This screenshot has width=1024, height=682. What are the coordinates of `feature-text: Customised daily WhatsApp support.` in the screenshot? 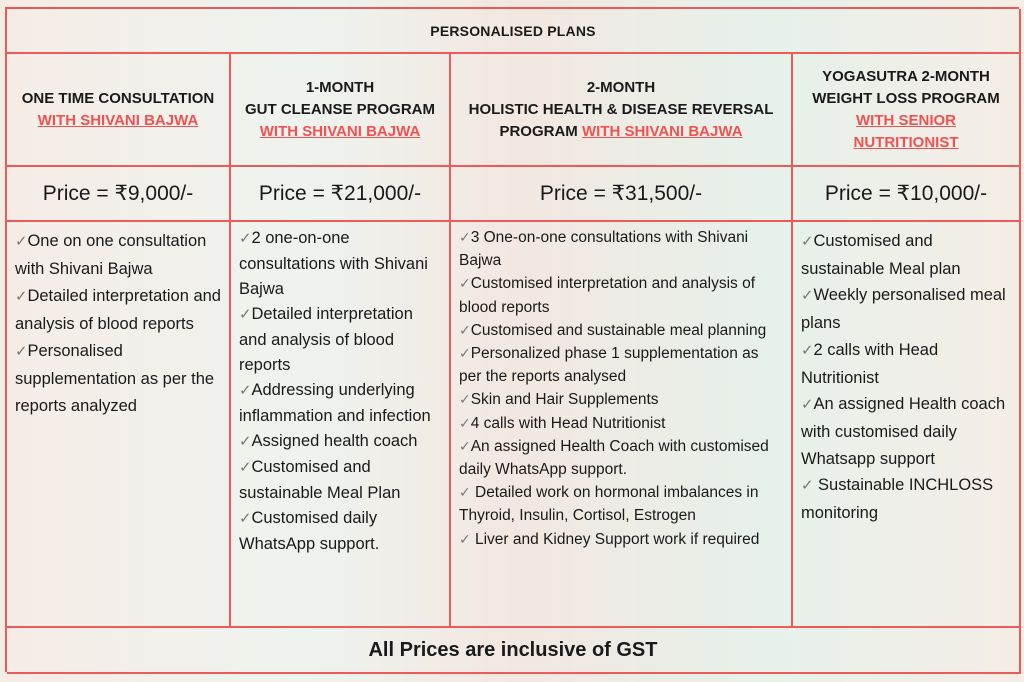 It's located at (309, 531).